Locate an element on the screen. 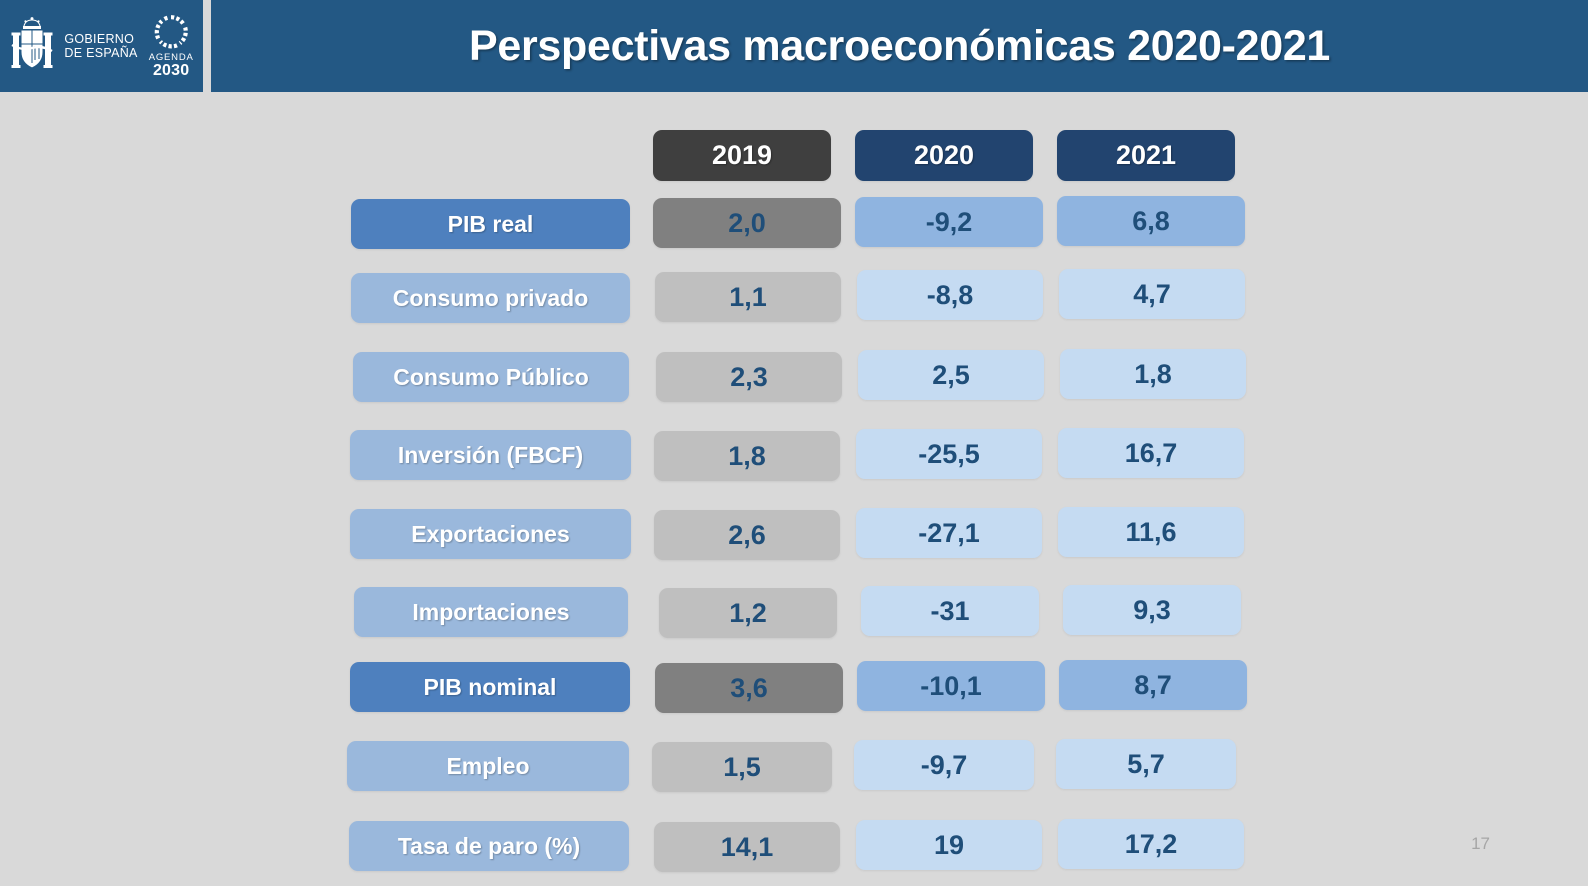  value-cell-r6-c3: 9,3 is located at coordinates (1152, 610).